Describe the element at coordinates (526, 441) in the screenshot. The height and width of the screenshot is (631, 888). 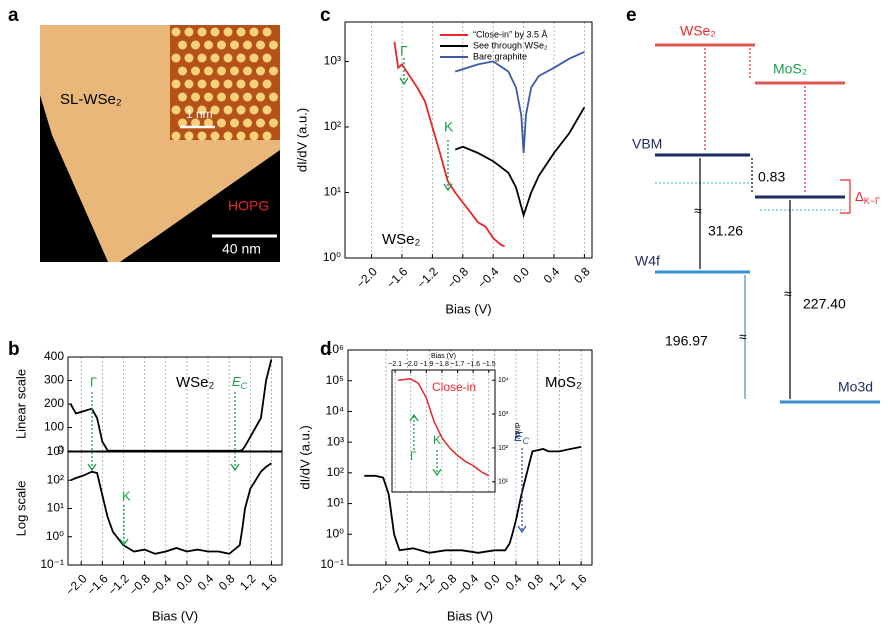
I see `annotation-sub: C` at that location.